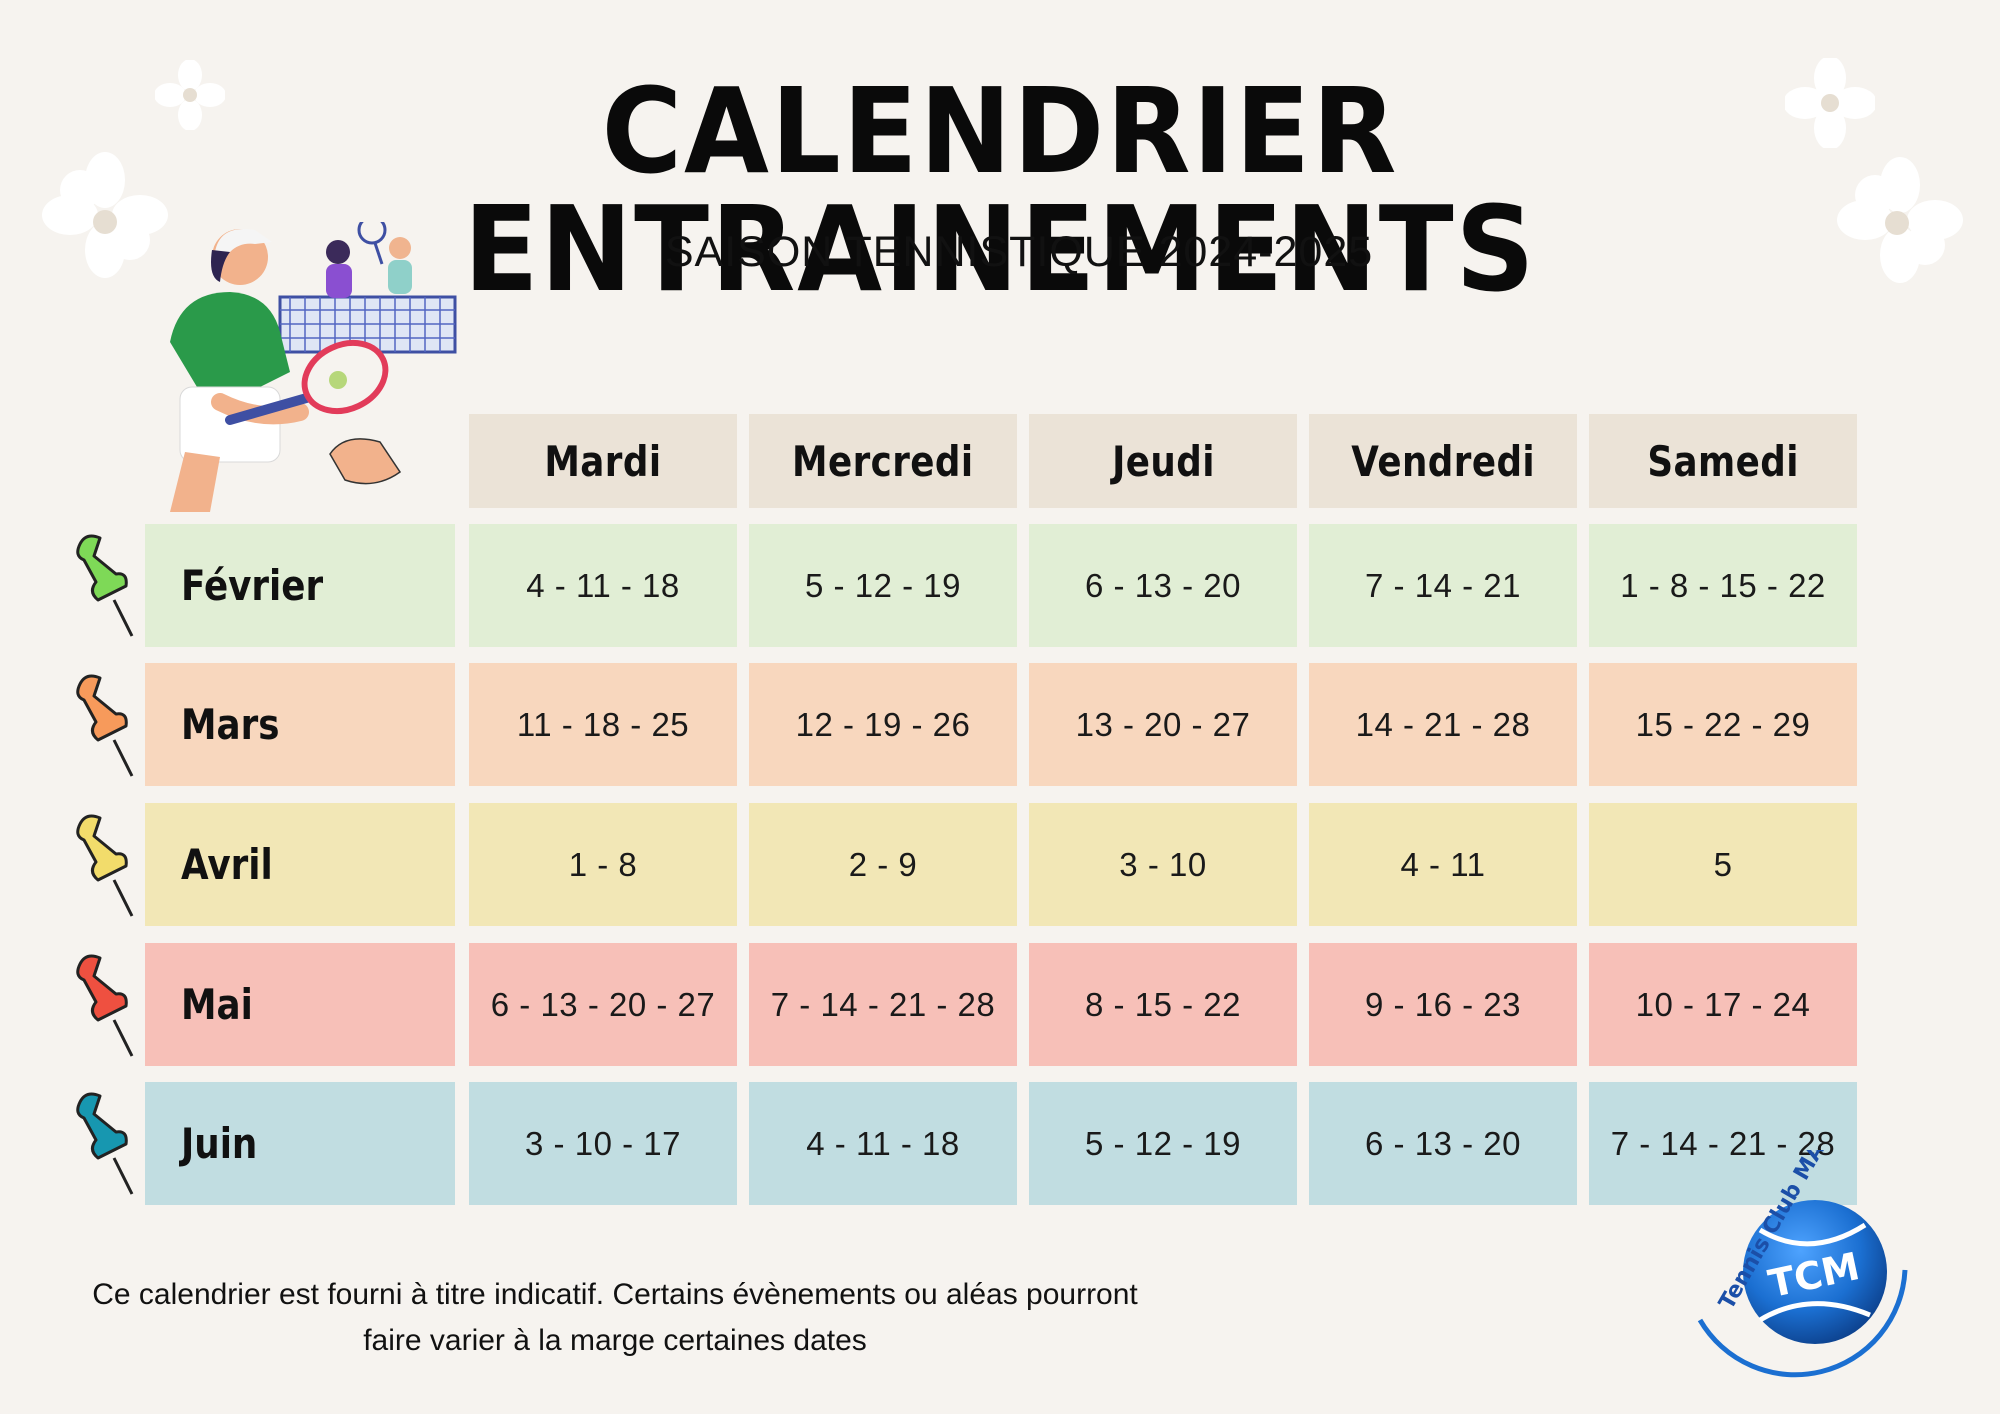  I want to click on month-label-juin: Juin, so click(300, 1143).